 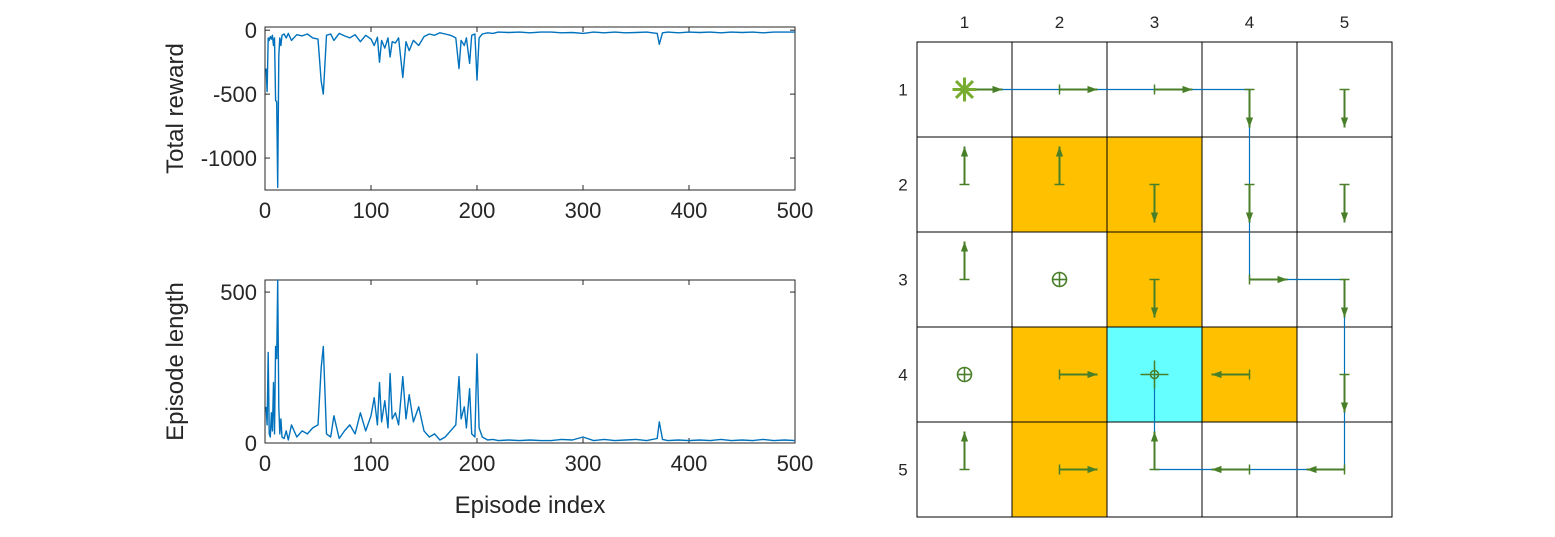 I want to click on total-reward-series, so click(x=530, y=110).